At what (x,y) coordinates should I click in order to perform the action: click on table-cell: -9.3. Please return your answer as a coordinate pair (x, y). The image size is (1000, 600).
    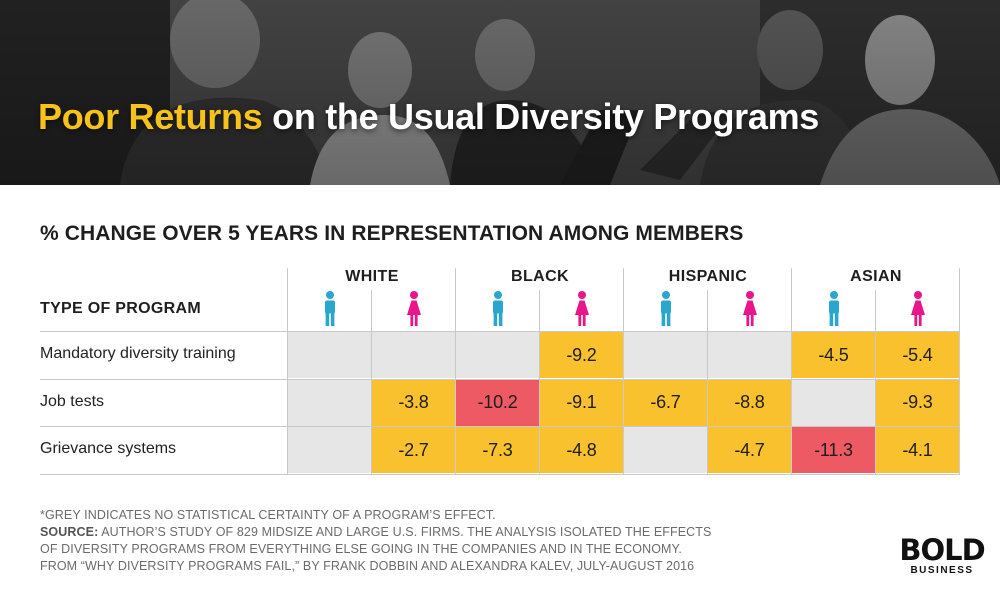
    Looking at the image, I should click on (917, 402).